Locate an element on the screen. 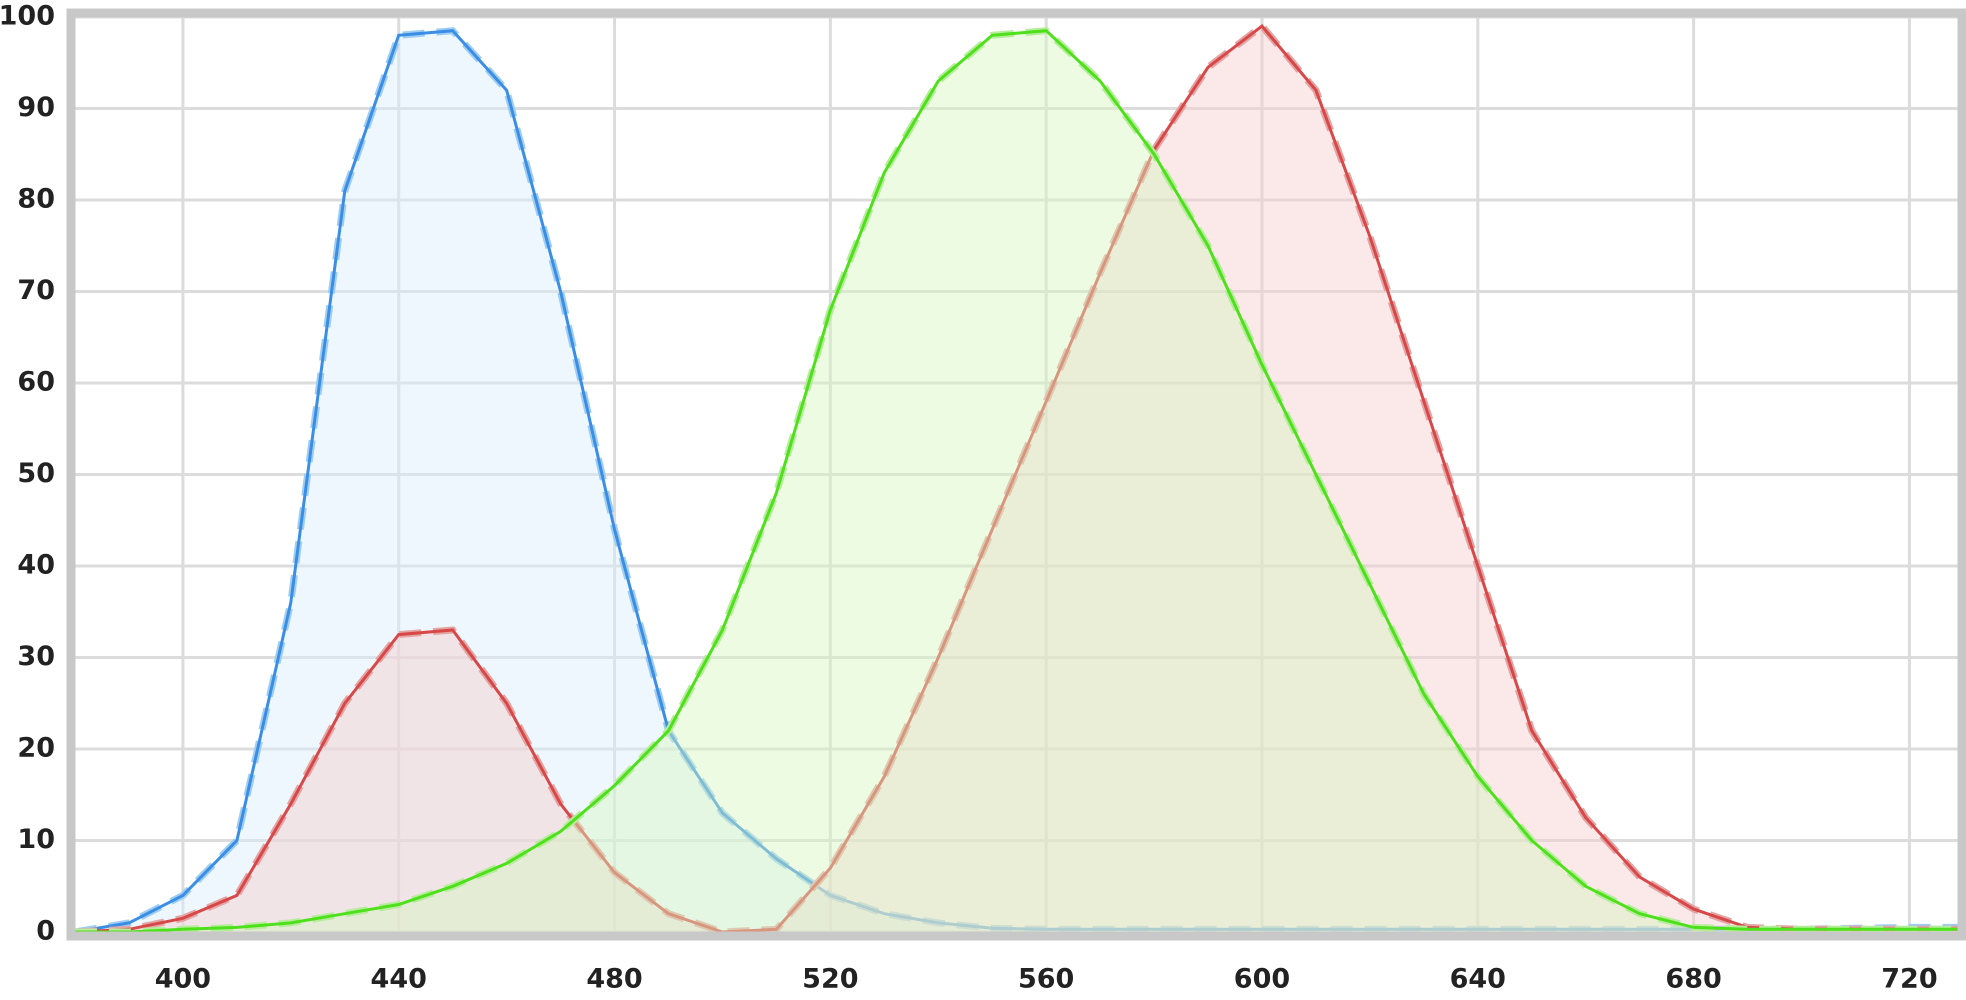 This screenshot has width=1966, height=1000. x-tick-label: 680 is located at coordinates (1693, 979).